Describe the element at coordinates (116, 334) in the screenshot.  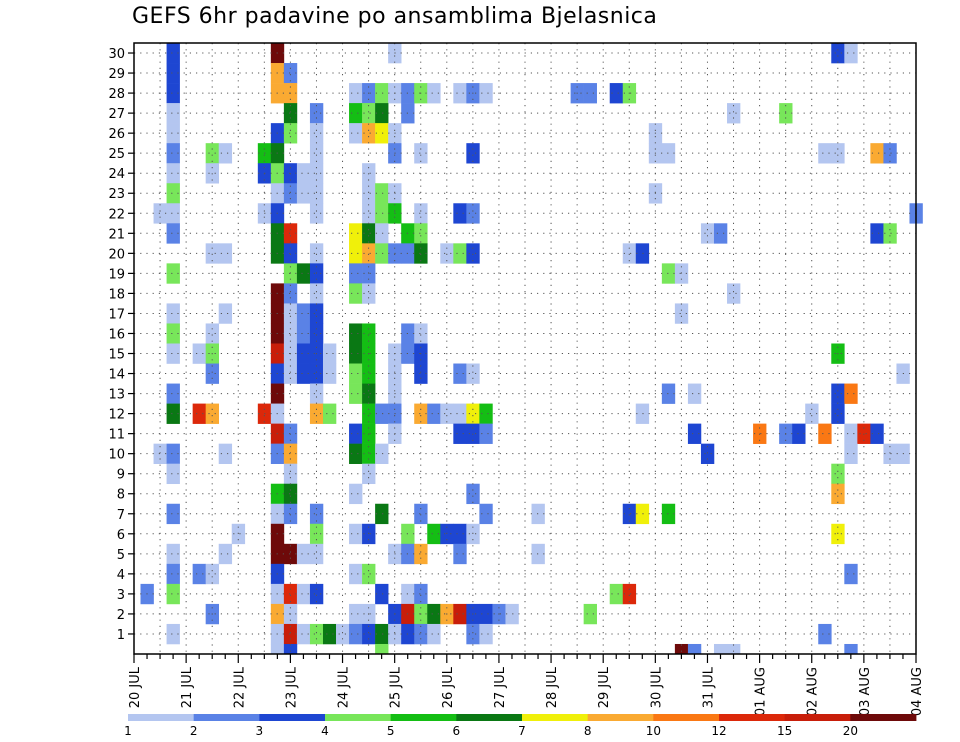
I see `y-tick-label: 16` at that location.